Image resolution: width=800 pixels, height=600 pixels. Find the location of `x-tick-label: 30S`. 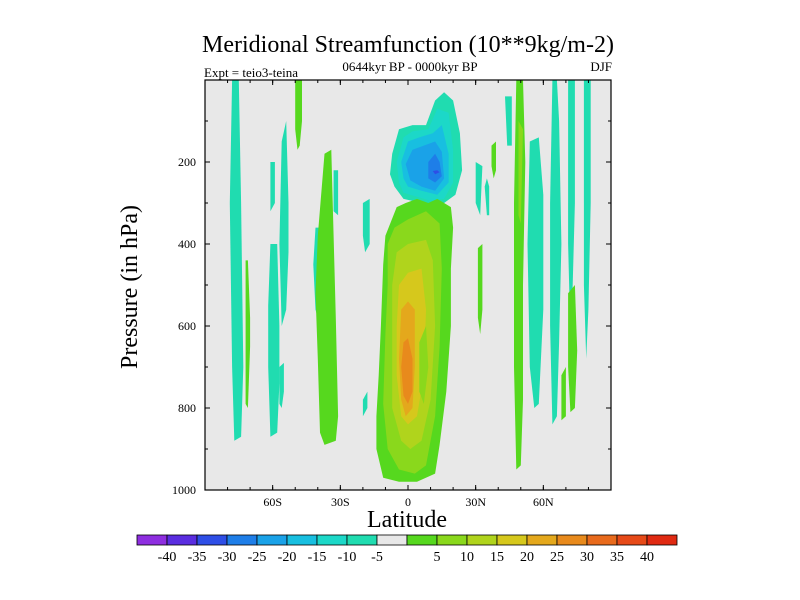

x-tick-label: 30S is located at coordinates (340, 502).